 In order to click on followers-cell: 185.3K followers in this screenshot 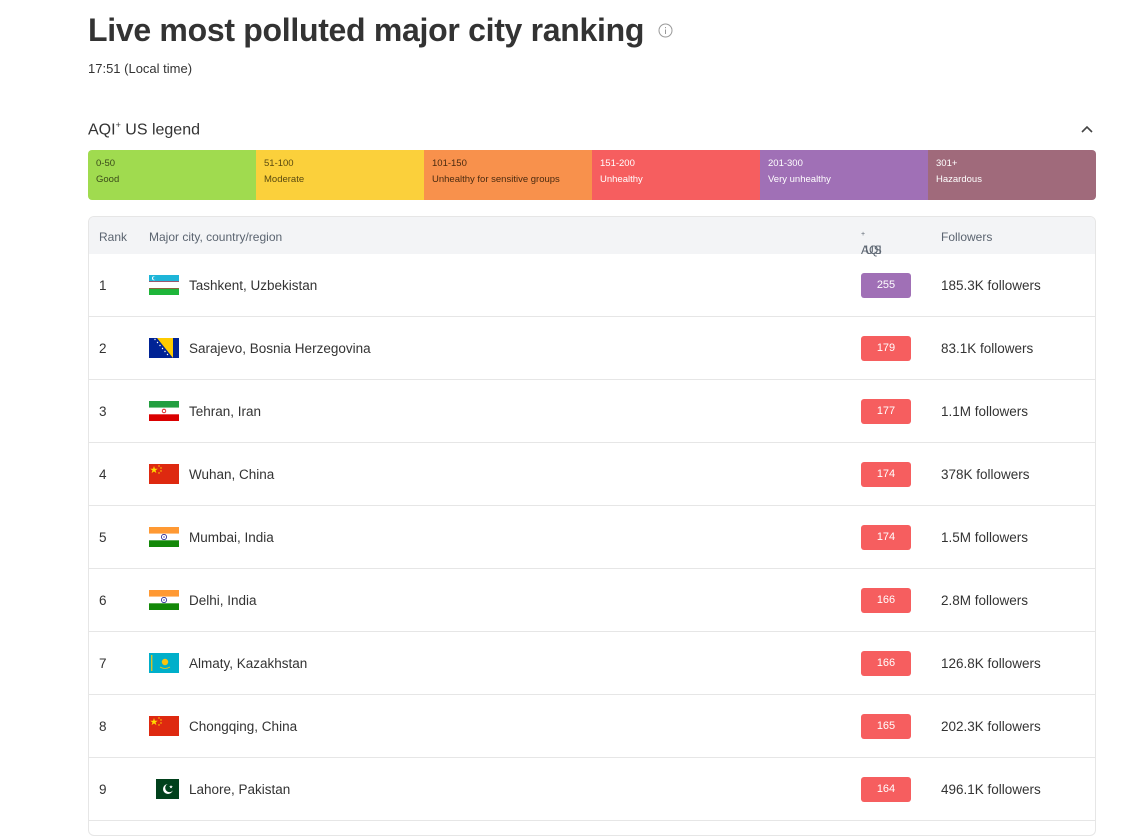, I will do `click(991, 285)`.